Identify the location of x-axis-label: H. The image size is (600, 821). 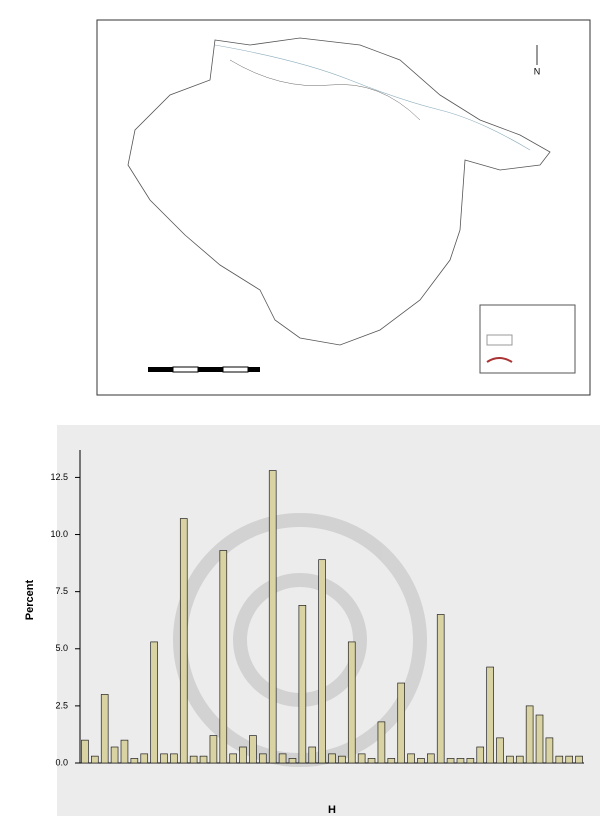
(332, 810).